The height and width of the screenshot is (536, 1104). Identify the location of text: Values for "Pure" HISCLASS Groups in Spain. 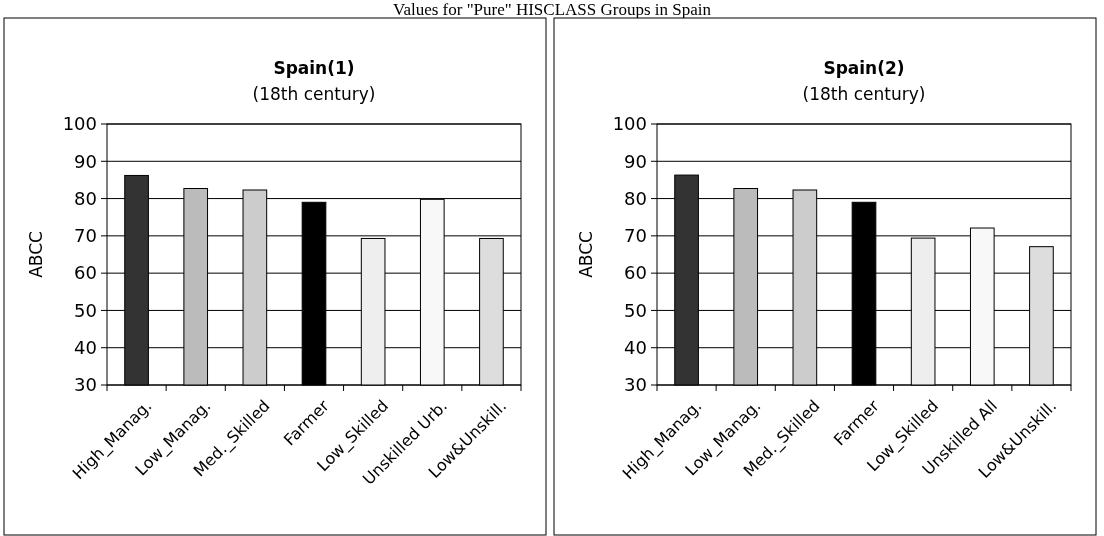
(552, 9).